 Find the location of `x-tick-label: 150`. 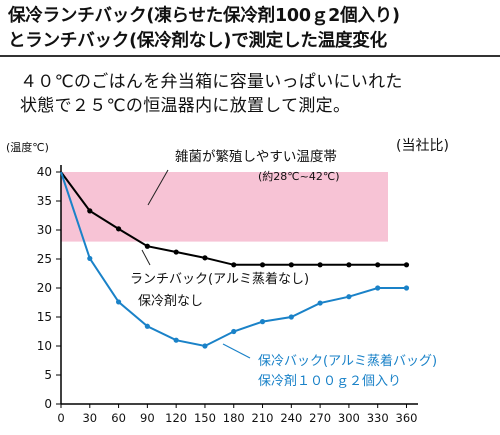

x-tick-label: 150 is located at coordinates (205, 418).